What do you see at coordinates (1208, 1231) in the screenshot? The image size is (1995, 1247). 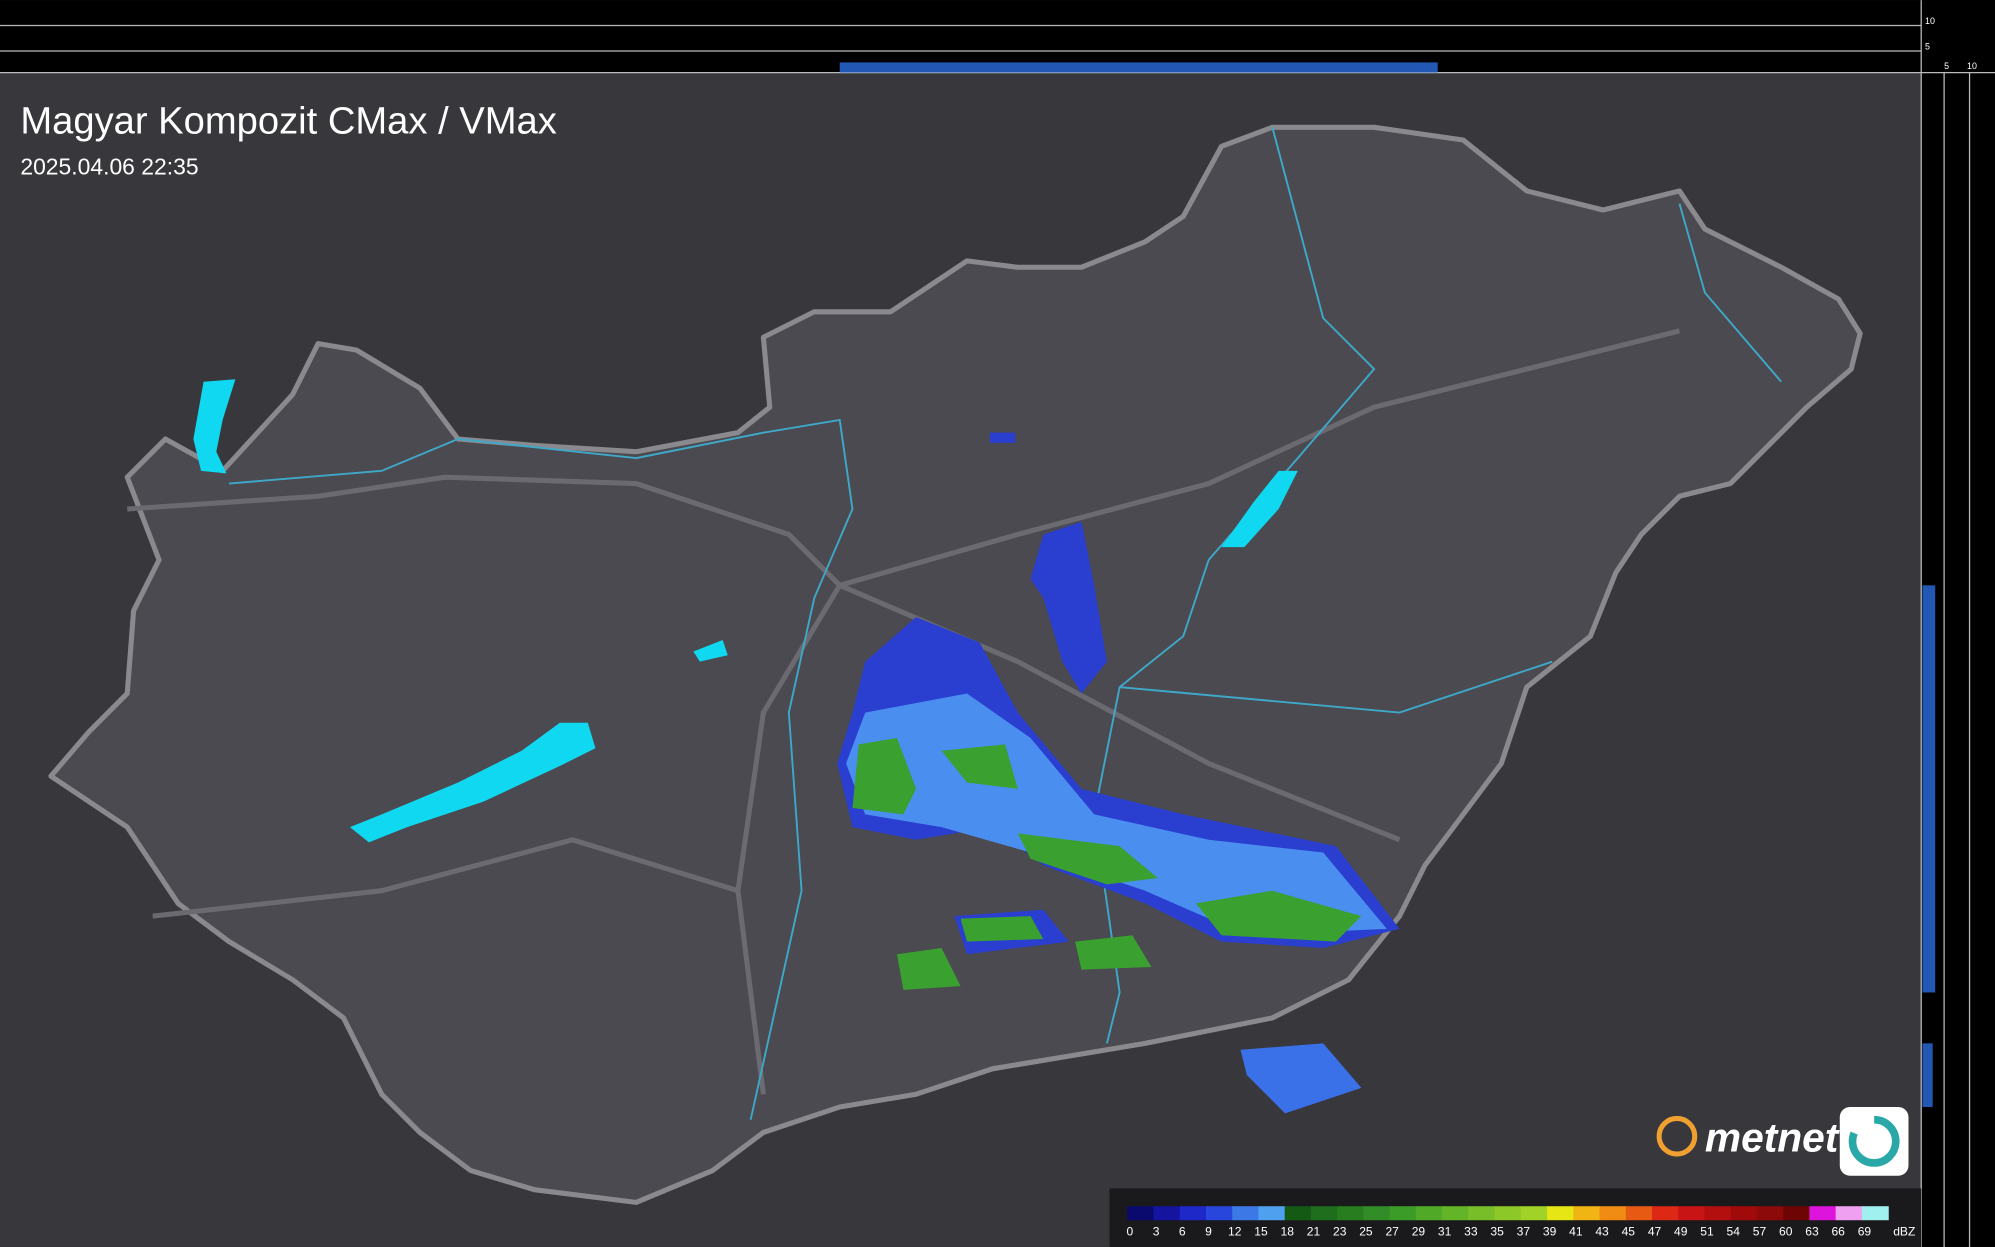 I see `legend-tick-label: 9` at bounding box center [1208, 1231].